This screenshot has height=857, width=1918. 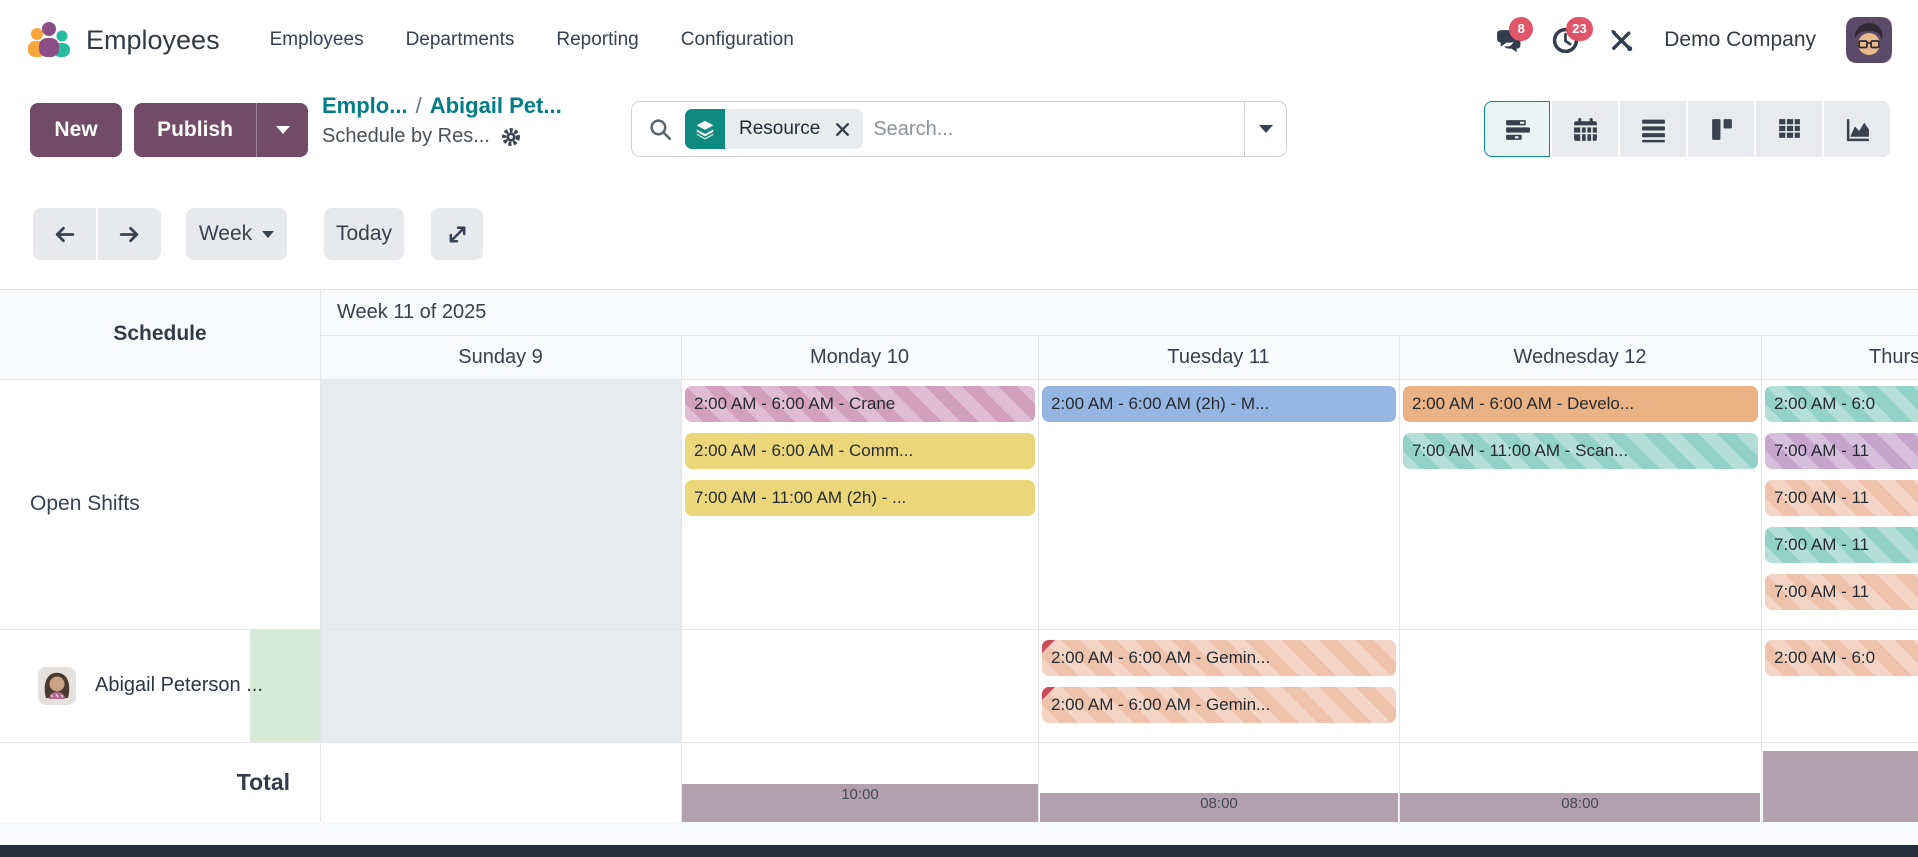 I want to click on view-gantt-button, so click(x=1517, y=129).